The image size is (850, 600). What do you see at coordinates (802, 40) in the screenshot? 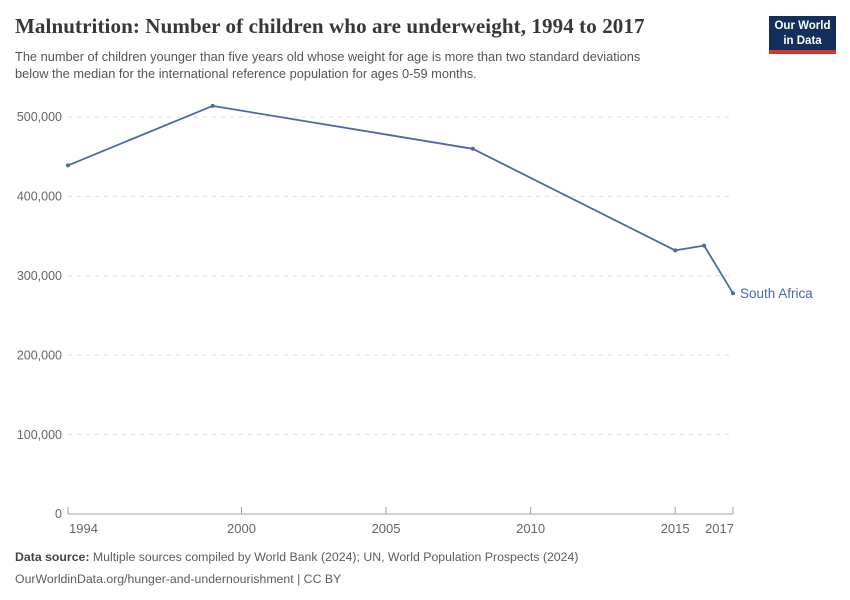
I see `owid-logo-line2: in Data` at bounding box center [802, 40].